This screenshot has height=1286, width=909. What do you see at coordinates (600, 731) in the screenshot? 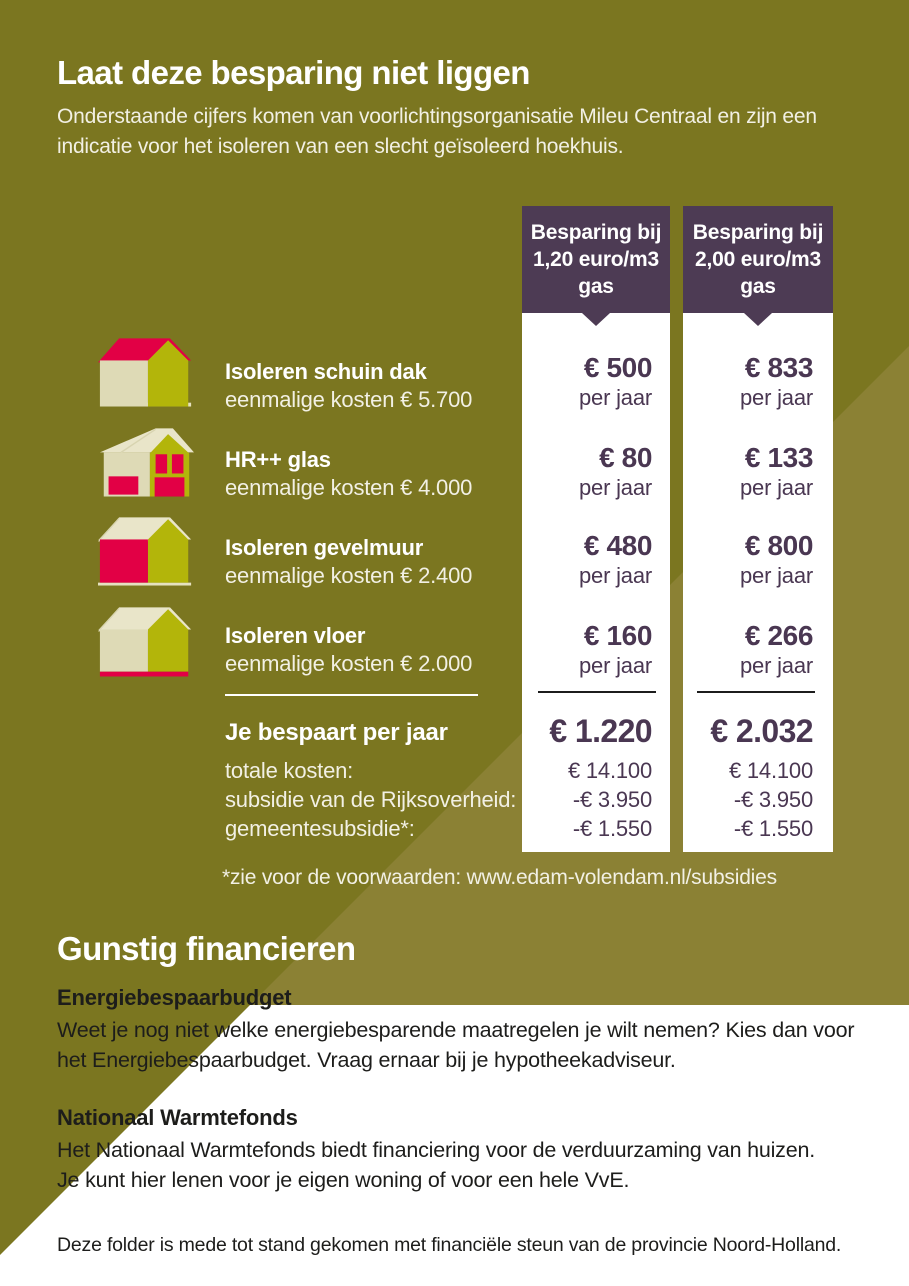
I see `total-saving-col1: € 1.220` at bounding box center [600, 731].